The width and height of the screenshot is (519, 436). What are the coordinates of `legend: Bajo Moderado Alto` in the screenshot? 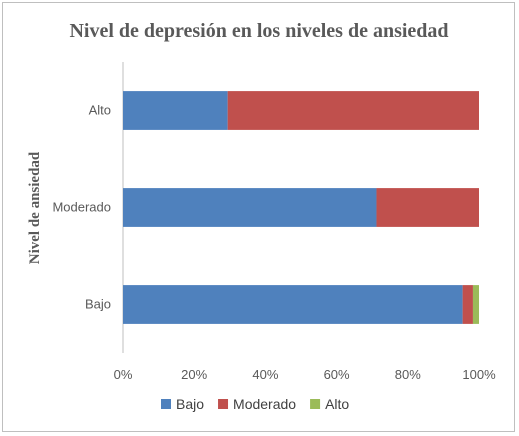 It's located at (255, 404).